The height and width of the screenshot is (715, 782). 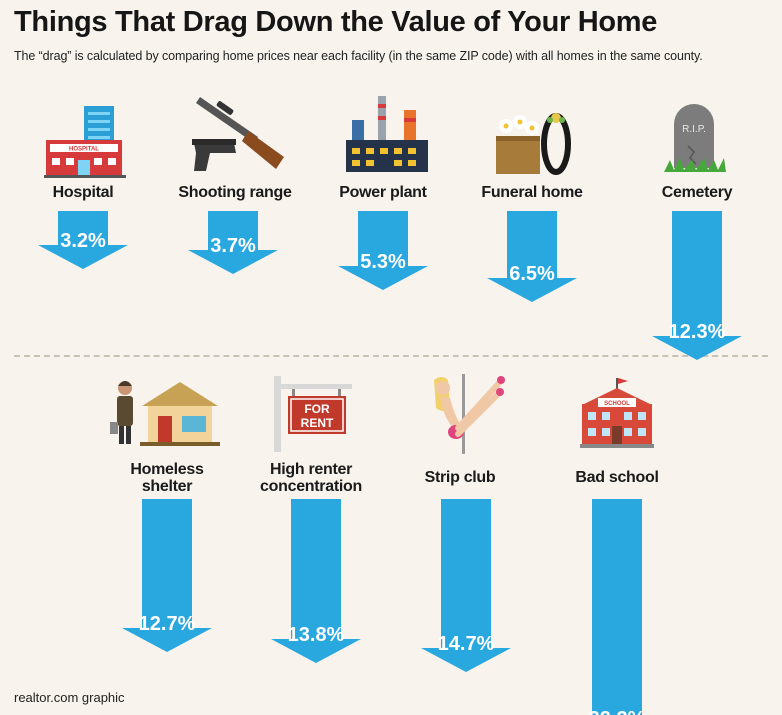 I want to click on label-high-renter-concentration: High renter concentration, so click(x=311, y=478).